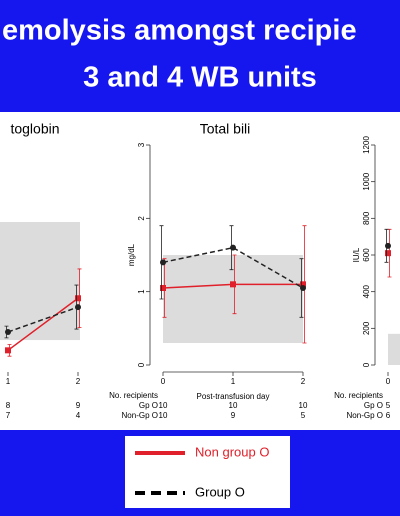  I want to click on y-tick-label: 400, so click(366, 291).